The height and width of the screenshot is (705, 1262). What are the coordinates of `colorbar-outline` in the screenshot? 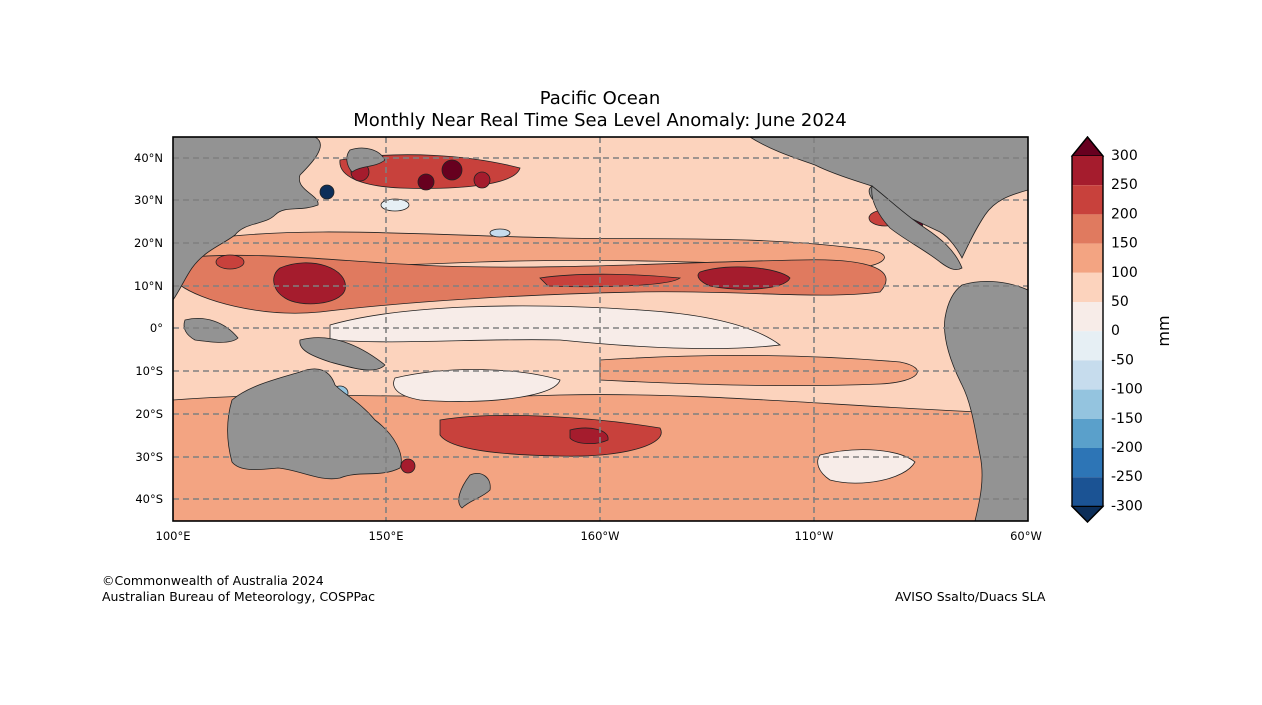 It's located at (1087, 329).